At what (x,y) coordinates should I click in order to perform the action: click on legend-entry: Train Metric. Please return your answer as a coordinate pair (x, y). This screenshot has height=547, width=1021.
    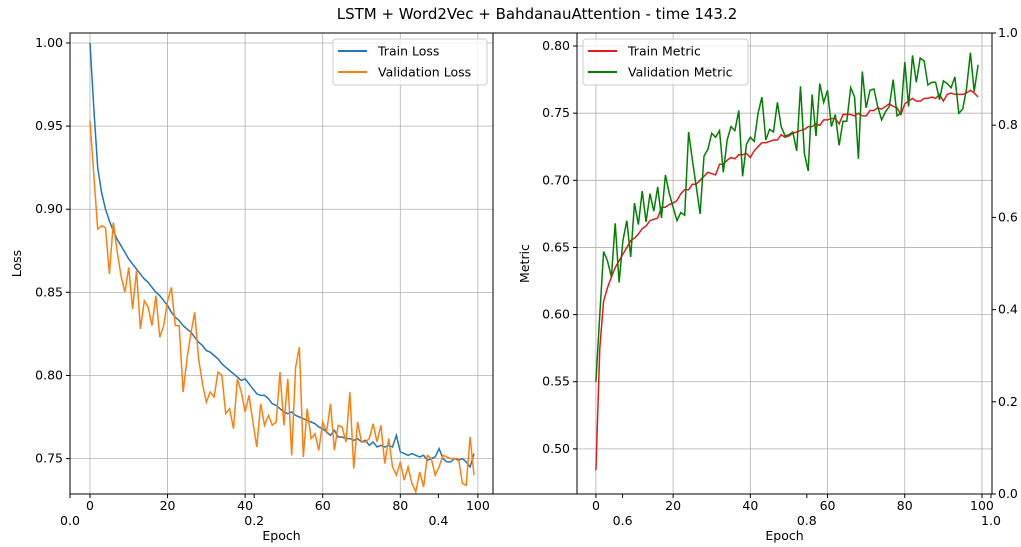
    Looking at the image, I should click on (664, 51).